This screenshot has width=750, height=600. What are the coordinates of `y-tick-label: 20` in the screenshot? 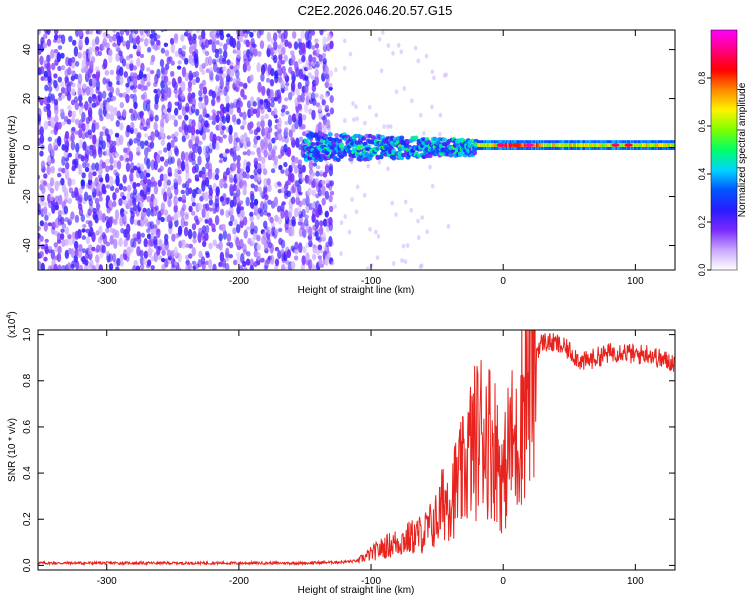 It's located at (27, 99).